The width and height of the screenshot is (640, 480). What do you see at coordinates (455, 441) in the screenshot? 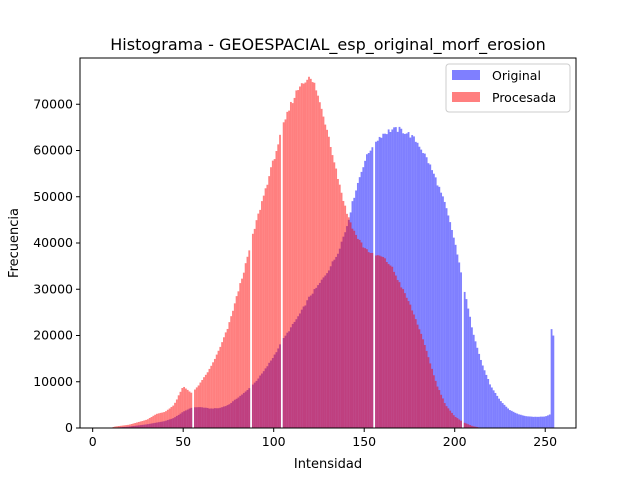
I see `x-tick-label: 200` at bounding box center [455, 441].